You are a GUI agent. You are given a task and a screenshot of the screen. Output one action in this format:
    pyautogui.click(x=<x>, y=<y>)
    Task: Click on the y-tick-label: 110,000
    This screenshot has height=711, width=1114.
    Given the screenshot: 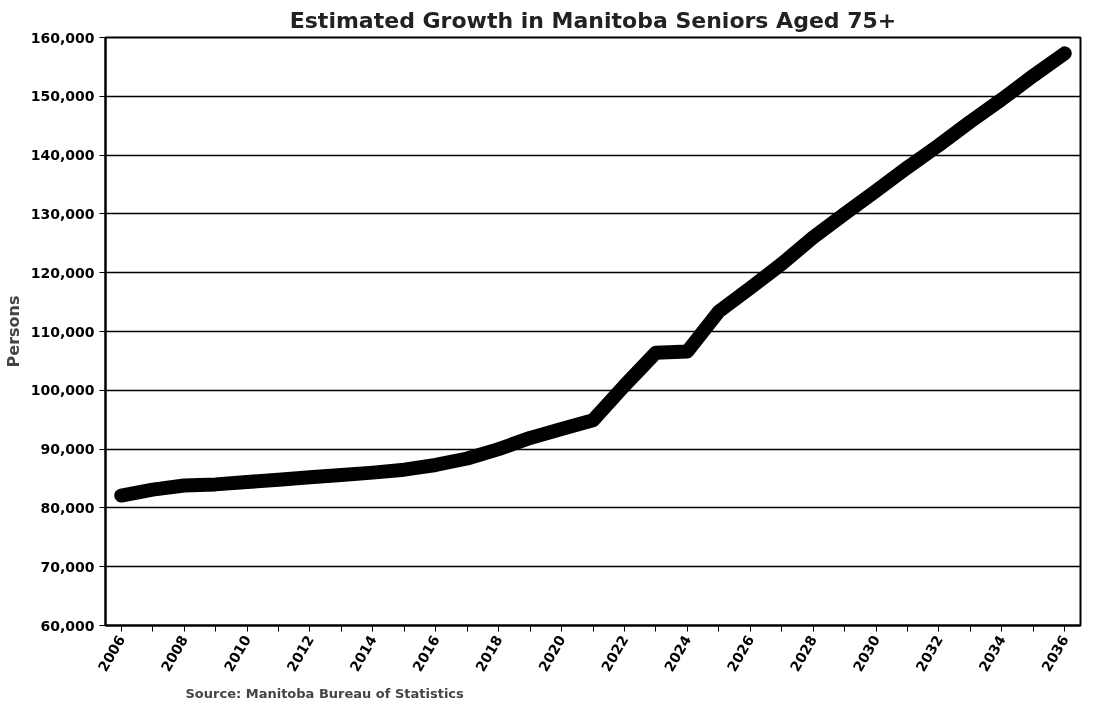 What is the action you would take?
    pyautogui.click(x=62, y=331)
    